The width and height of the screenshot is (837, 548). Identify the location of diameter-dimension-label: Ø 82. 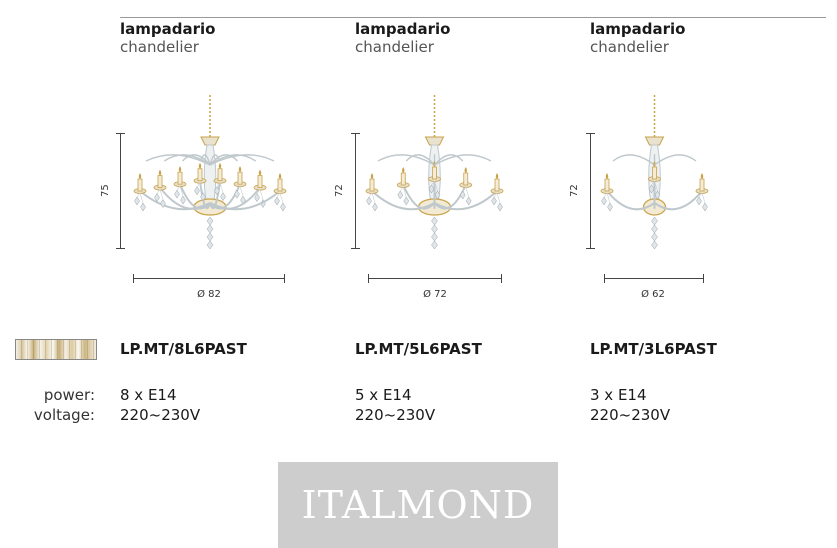
(209, 294).